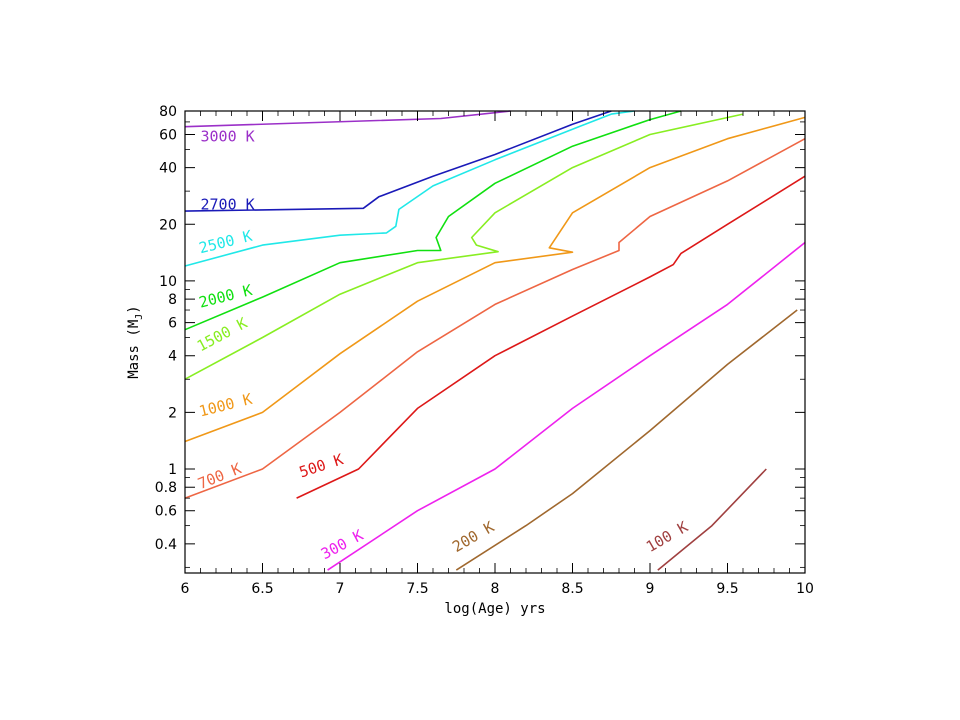 This screenshot has height=720, width=960. What do you see at coordinates (172, 324) in the screenshot?
I see `y-tick-label: 6` at bounding box center [172, 324].